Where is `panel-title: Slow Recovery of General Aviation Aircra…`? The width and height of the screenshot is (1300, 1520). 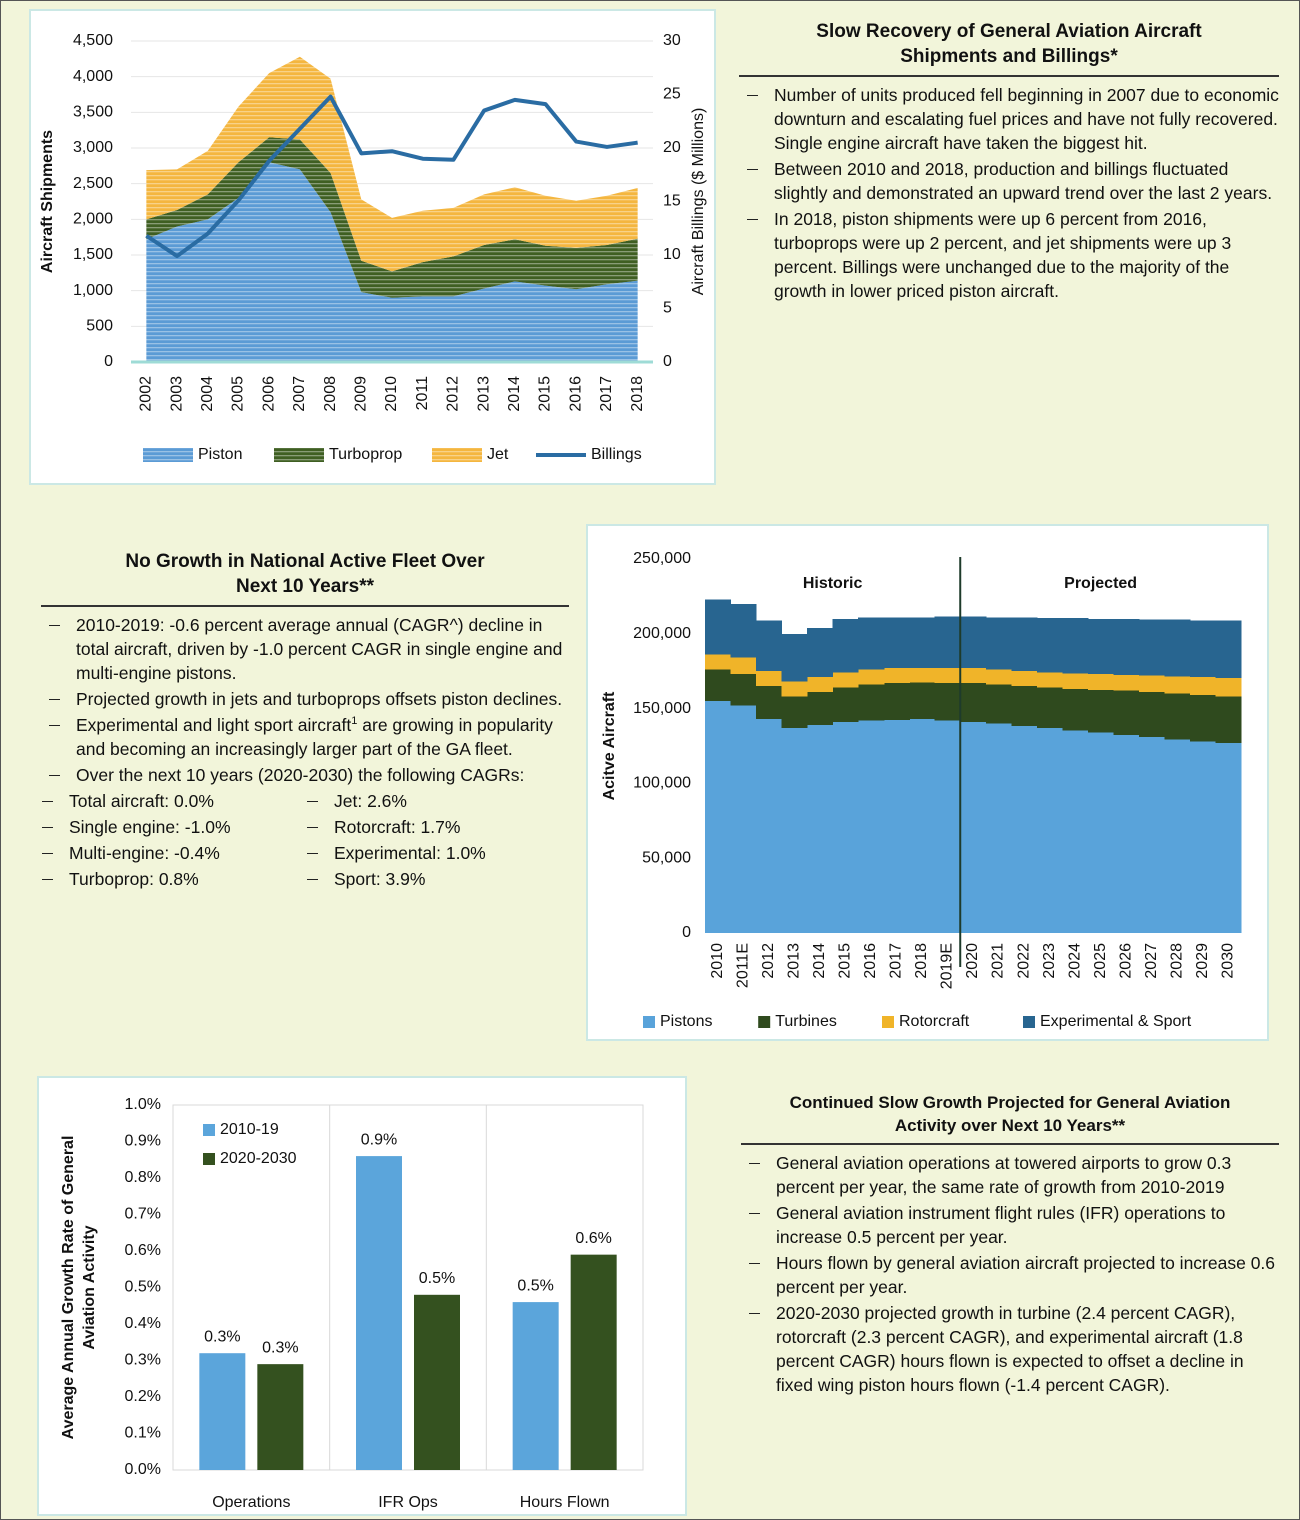
panel-title: Slow Recovery of General Aviation Aircra… is located at coordinates (1009, 48).